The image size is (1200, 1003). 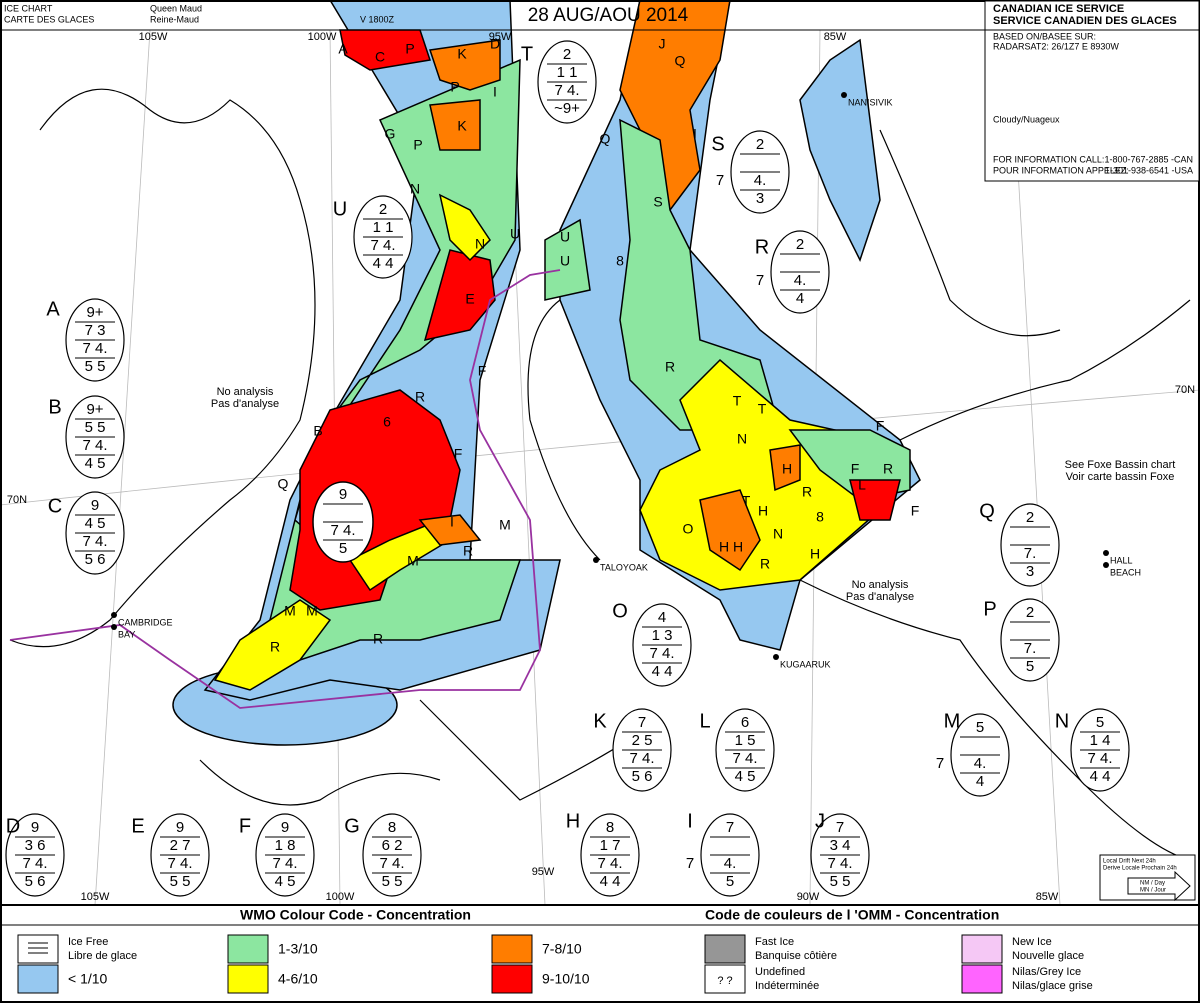 What do you see at coordinates (35, 845) in the screenshot?
I see `egg-conc: 3 6` at bounding box center [35, 845].